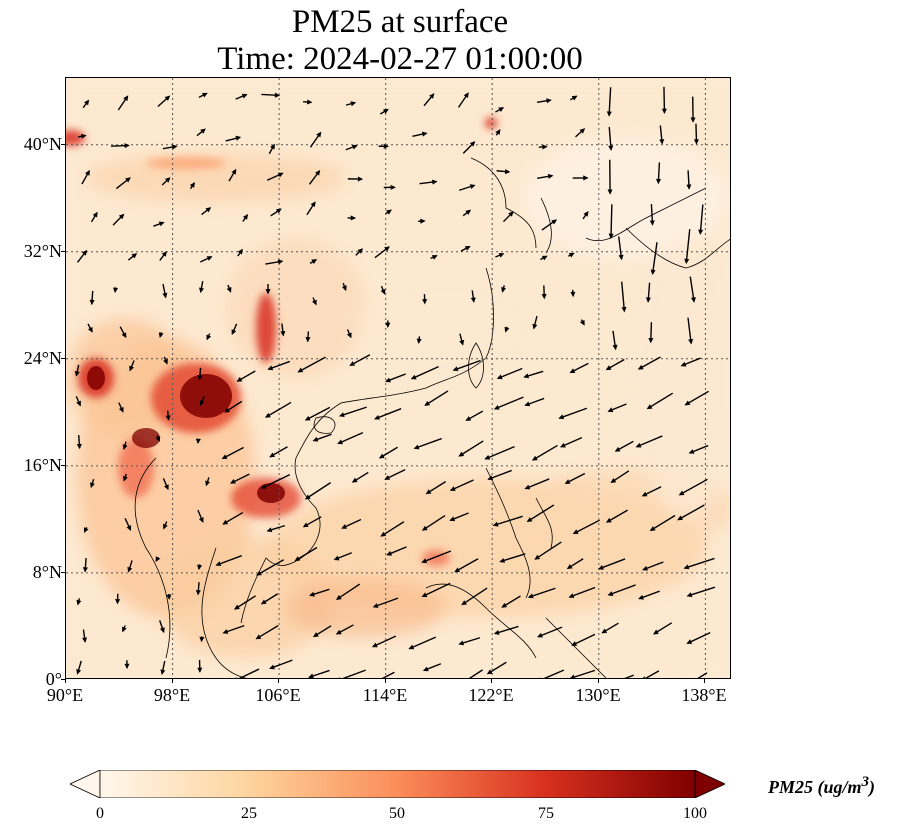 This screenshot has height=836, width=905. Describe the element at coordinates (872, 787) in the screenshot. I see `colorbar-label-end: )` at that location.